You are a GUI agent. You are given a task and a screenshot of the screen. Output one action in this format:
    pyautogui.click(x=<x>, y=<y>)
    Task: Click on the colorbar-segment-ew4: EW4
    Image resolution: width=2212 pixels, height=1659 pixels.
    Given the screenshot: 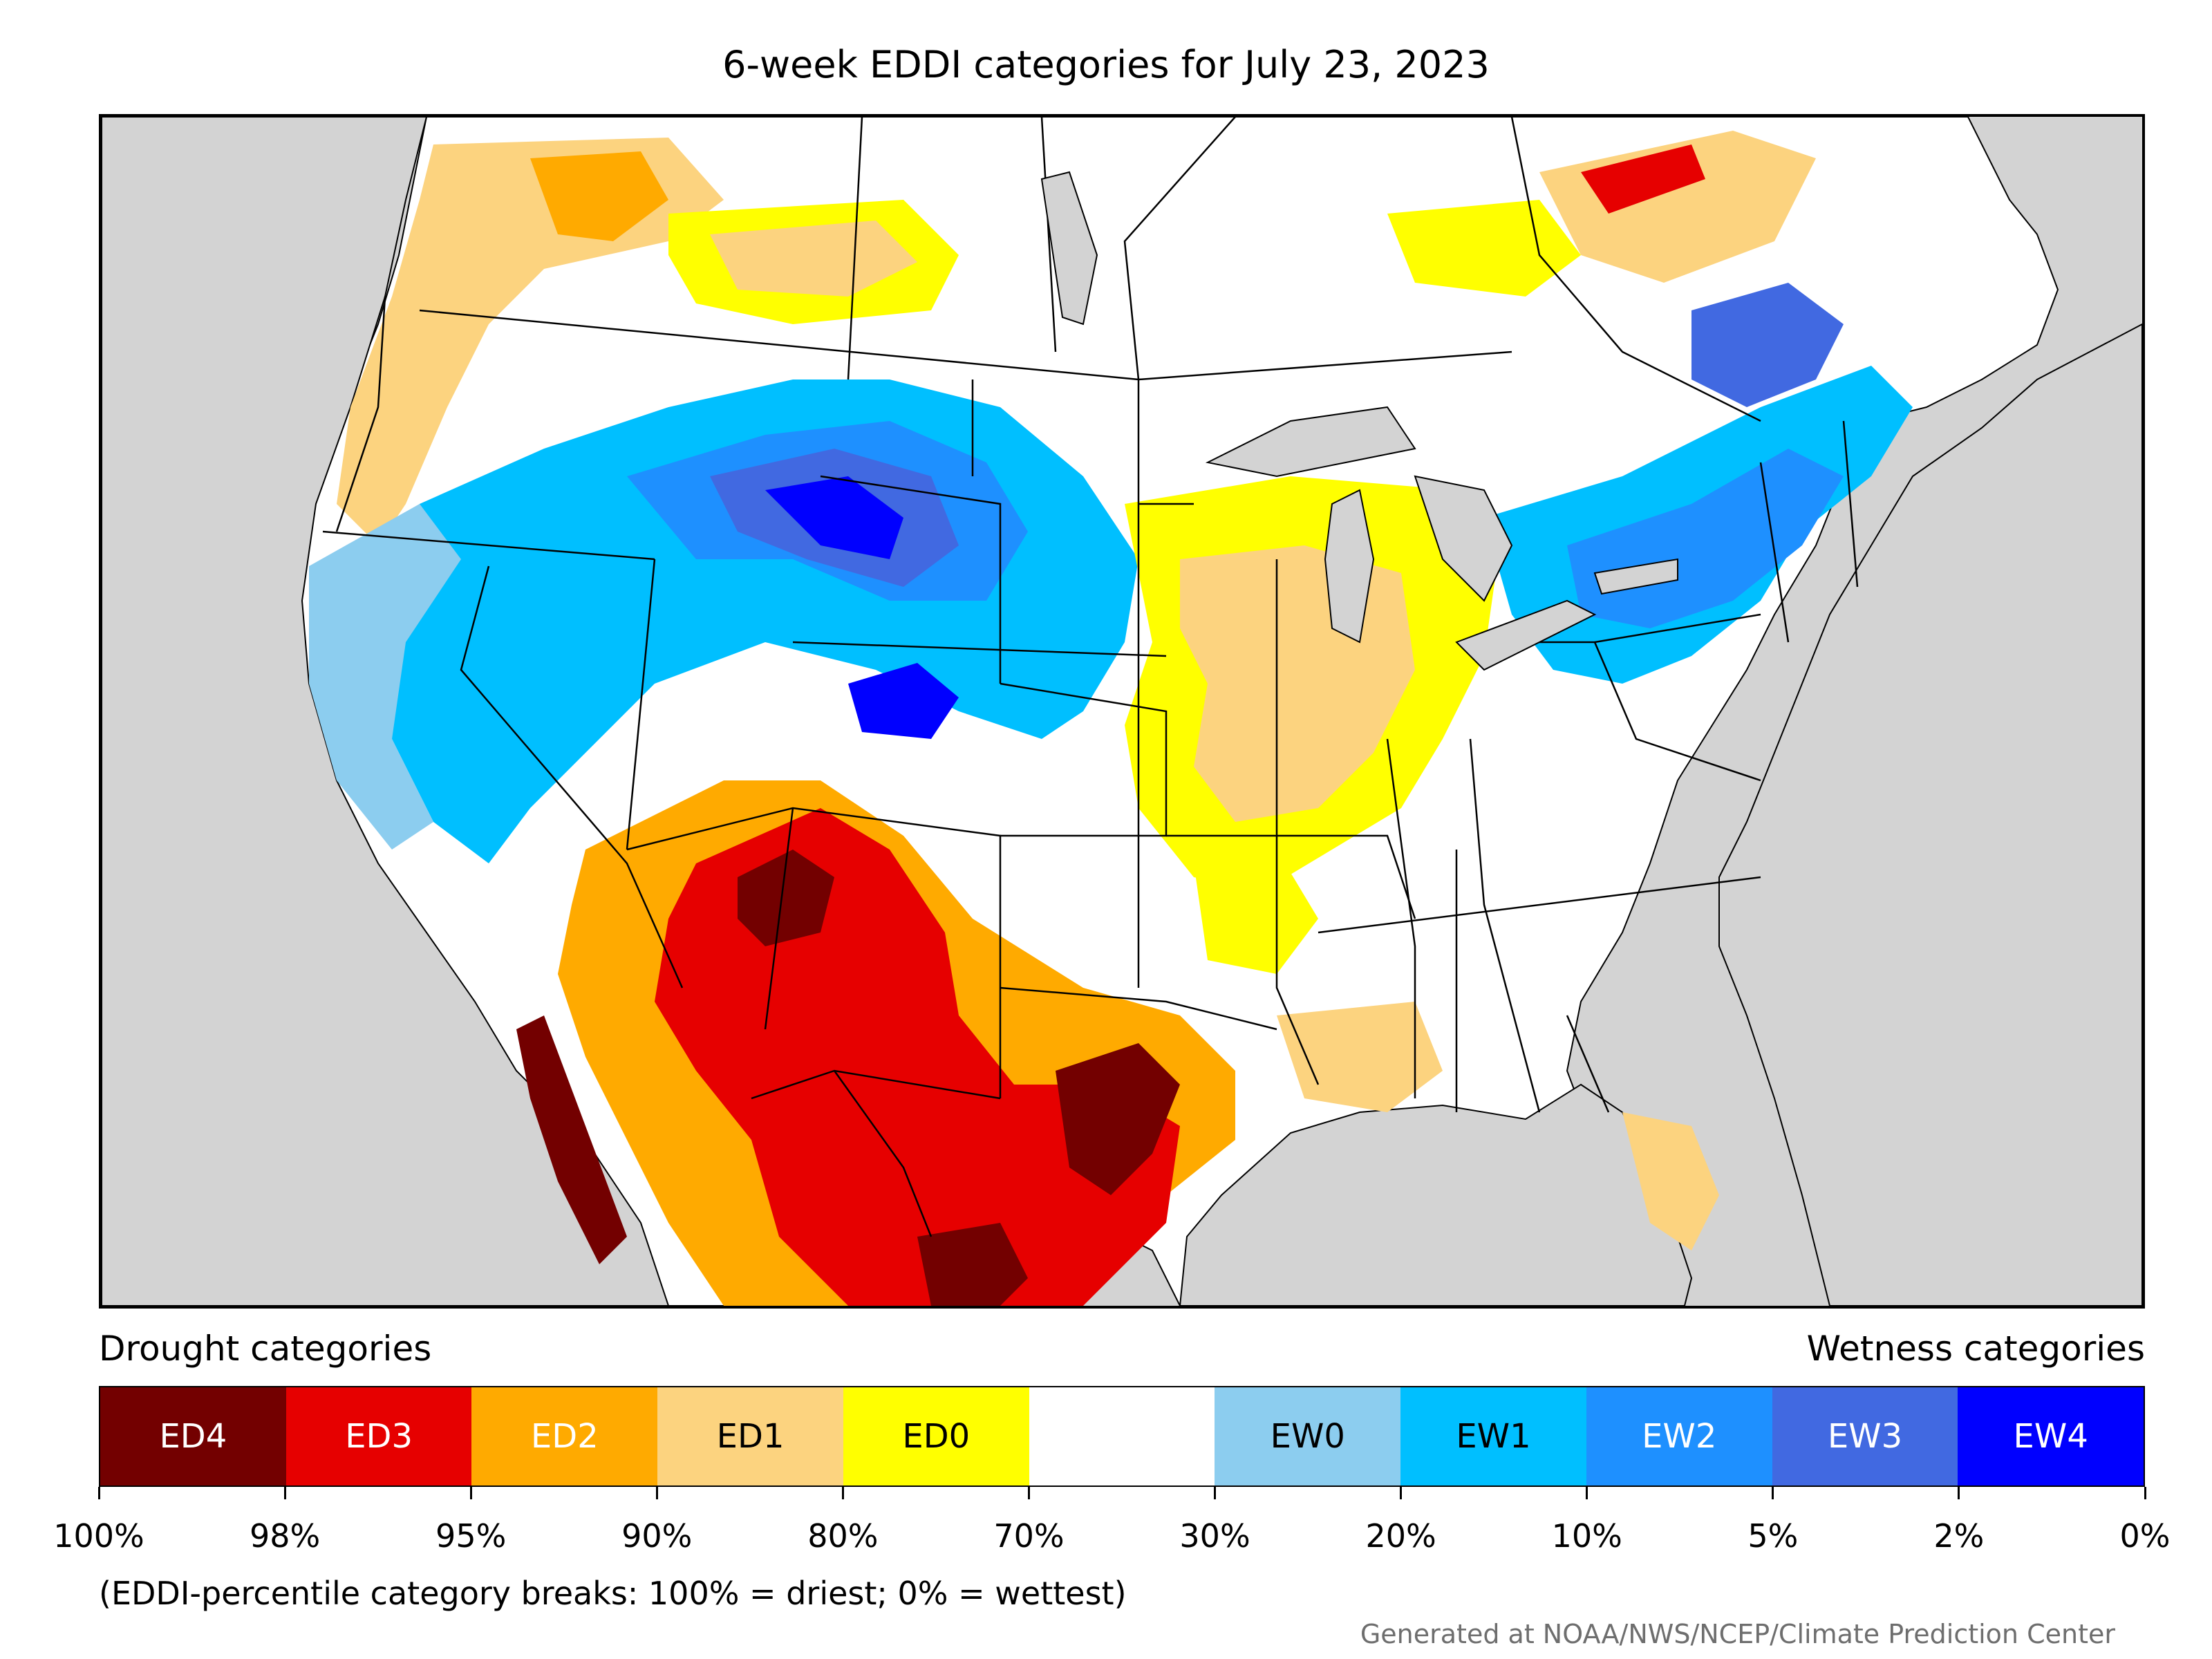 What is the action you would take?
    pyautogui.click(x=2051, y=1436)
    